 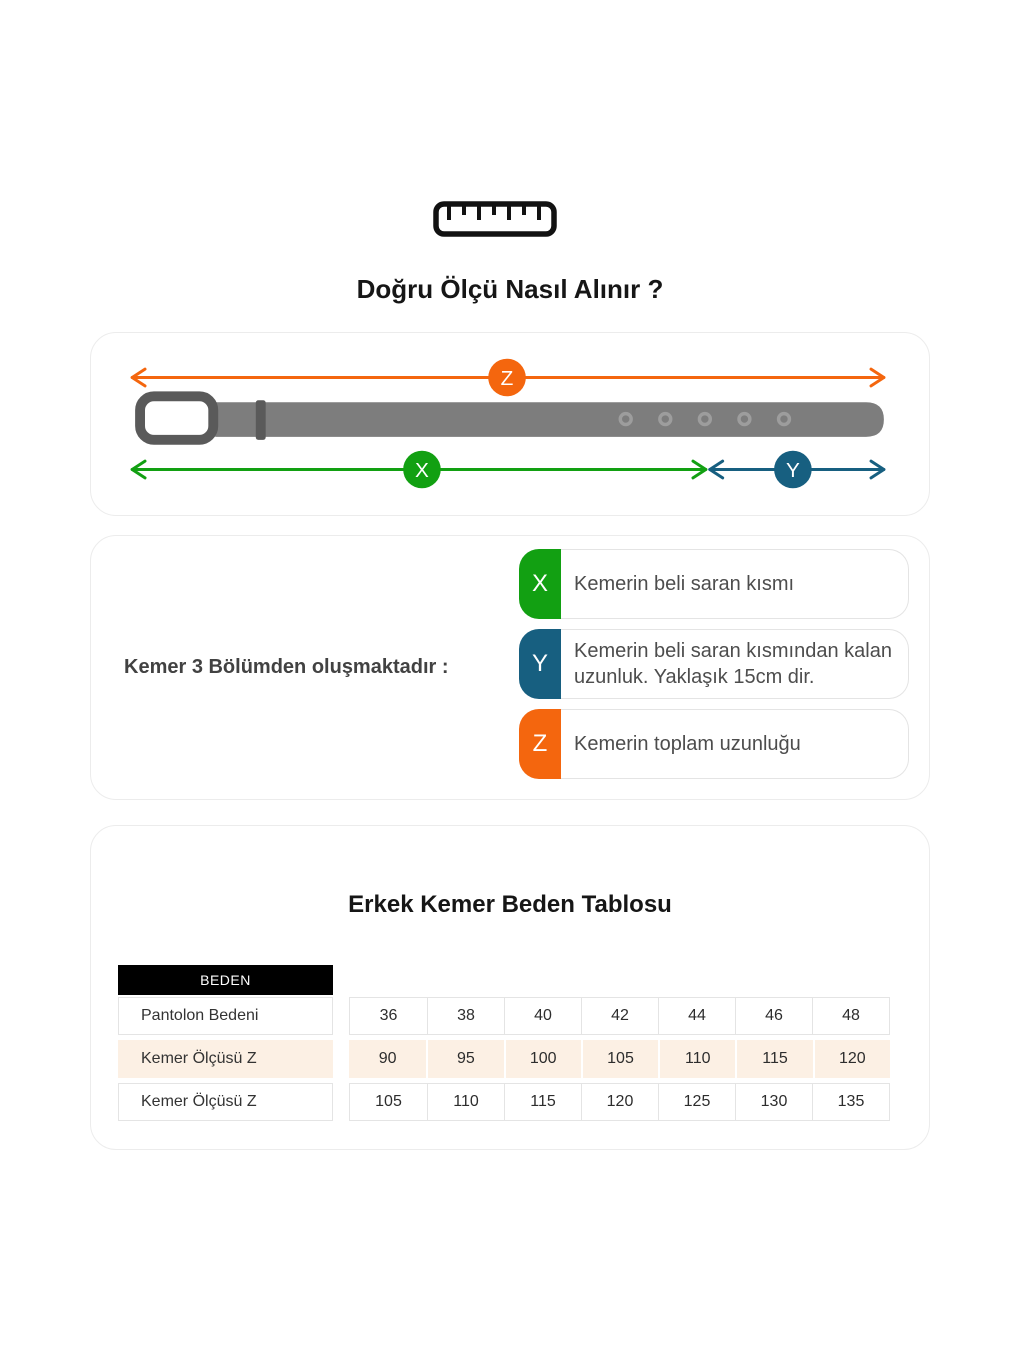 I want to click on size-cell: 42, so click(x=619, y=1016).